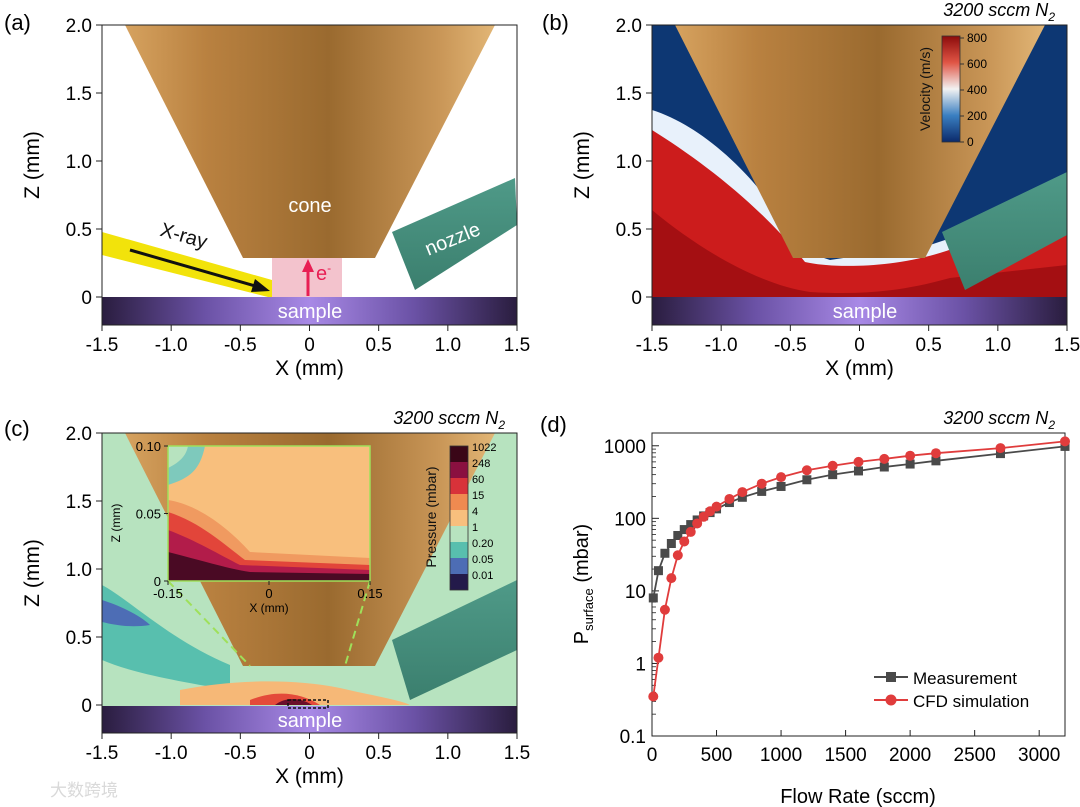 The height and width of the screenshot is (807, 1080). What do you see at coordinates (910, 755) in the screenshot?
I see `chart-xtick-label: 2000` at bounding box center [910, 755].